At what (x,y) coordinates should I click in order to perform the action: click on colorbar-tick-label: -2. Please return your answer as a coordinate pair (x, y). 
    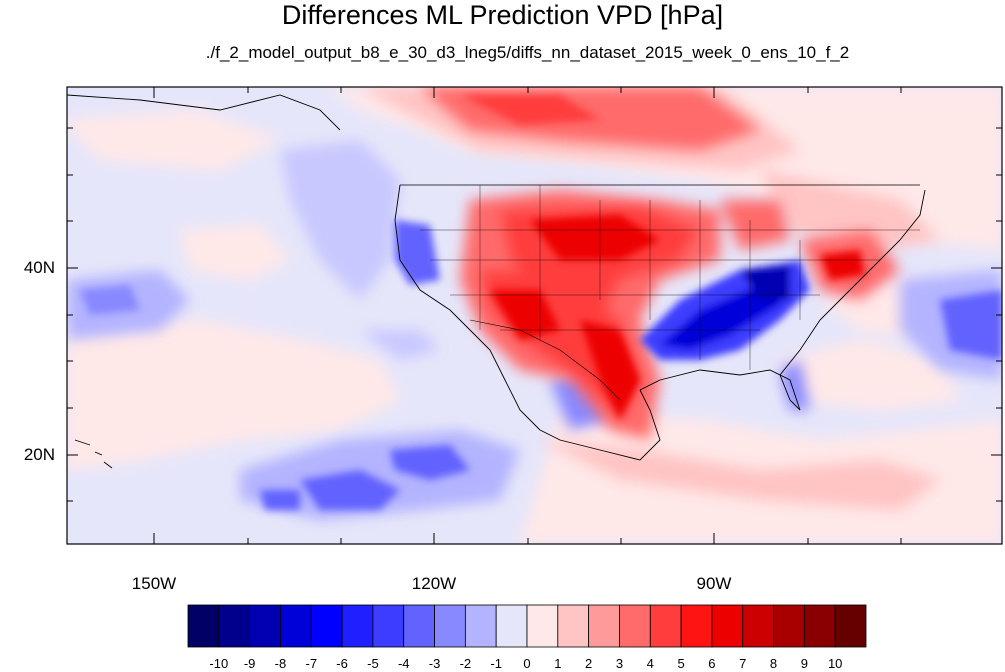
    Looking at the image, I should click on (465, 663).